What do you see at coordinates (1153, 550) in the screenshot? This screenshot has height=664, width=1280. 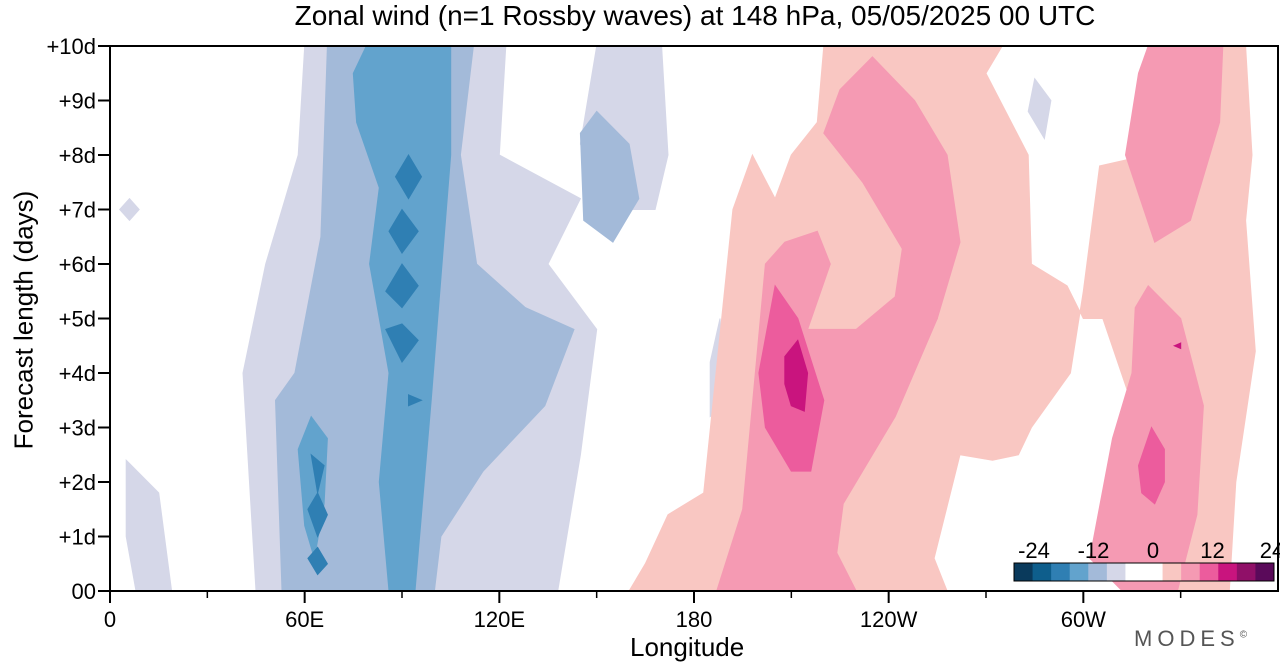 I see `colorbar-label: 0` at bounding box center [1153, 550].